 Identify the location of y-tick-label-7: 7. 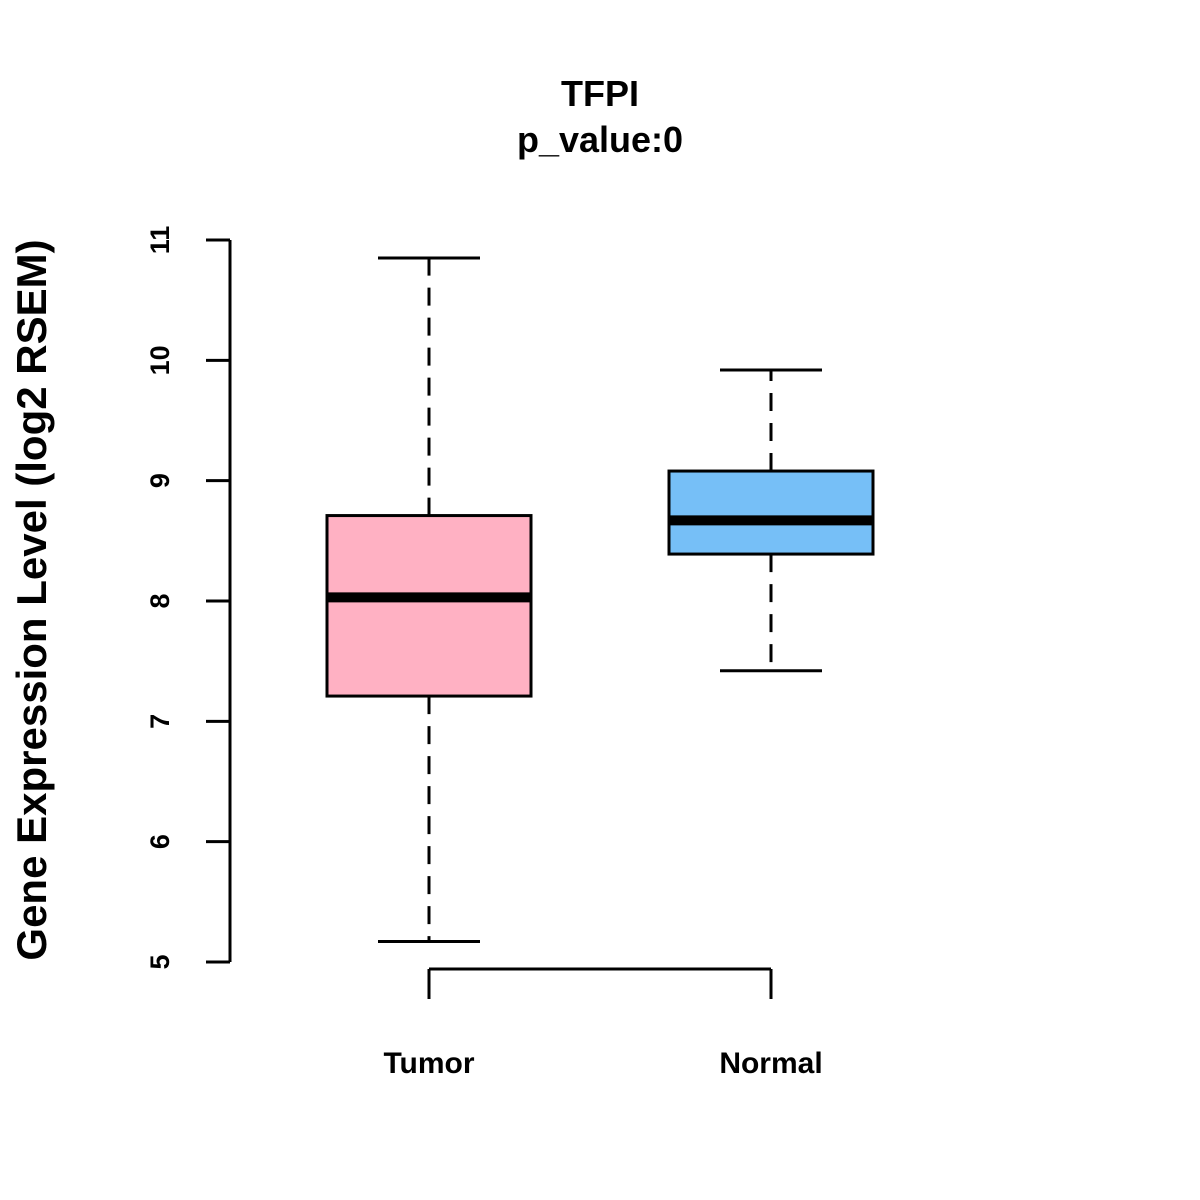
(160, 721).